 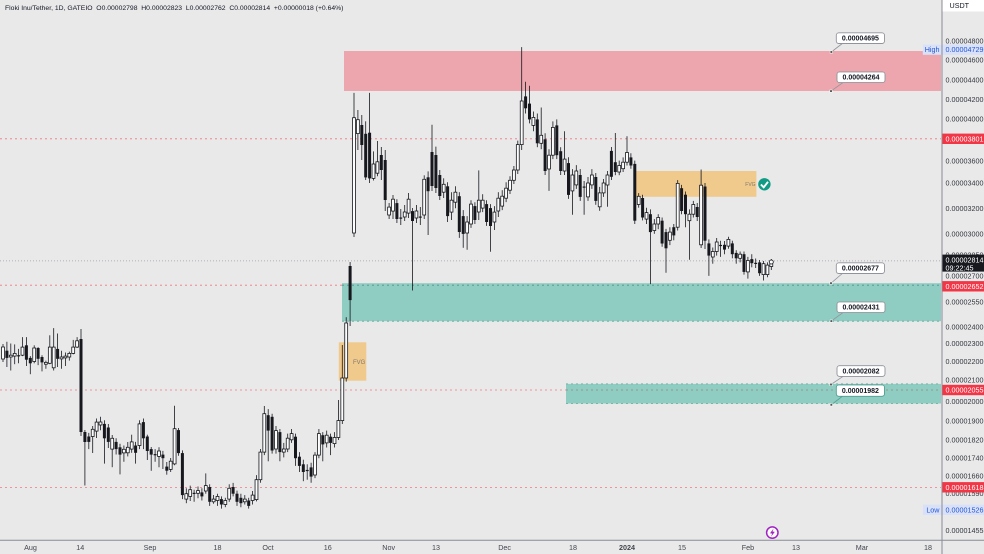 I want to click on svg-text: 0.00004200, so click(x=965, y=99).